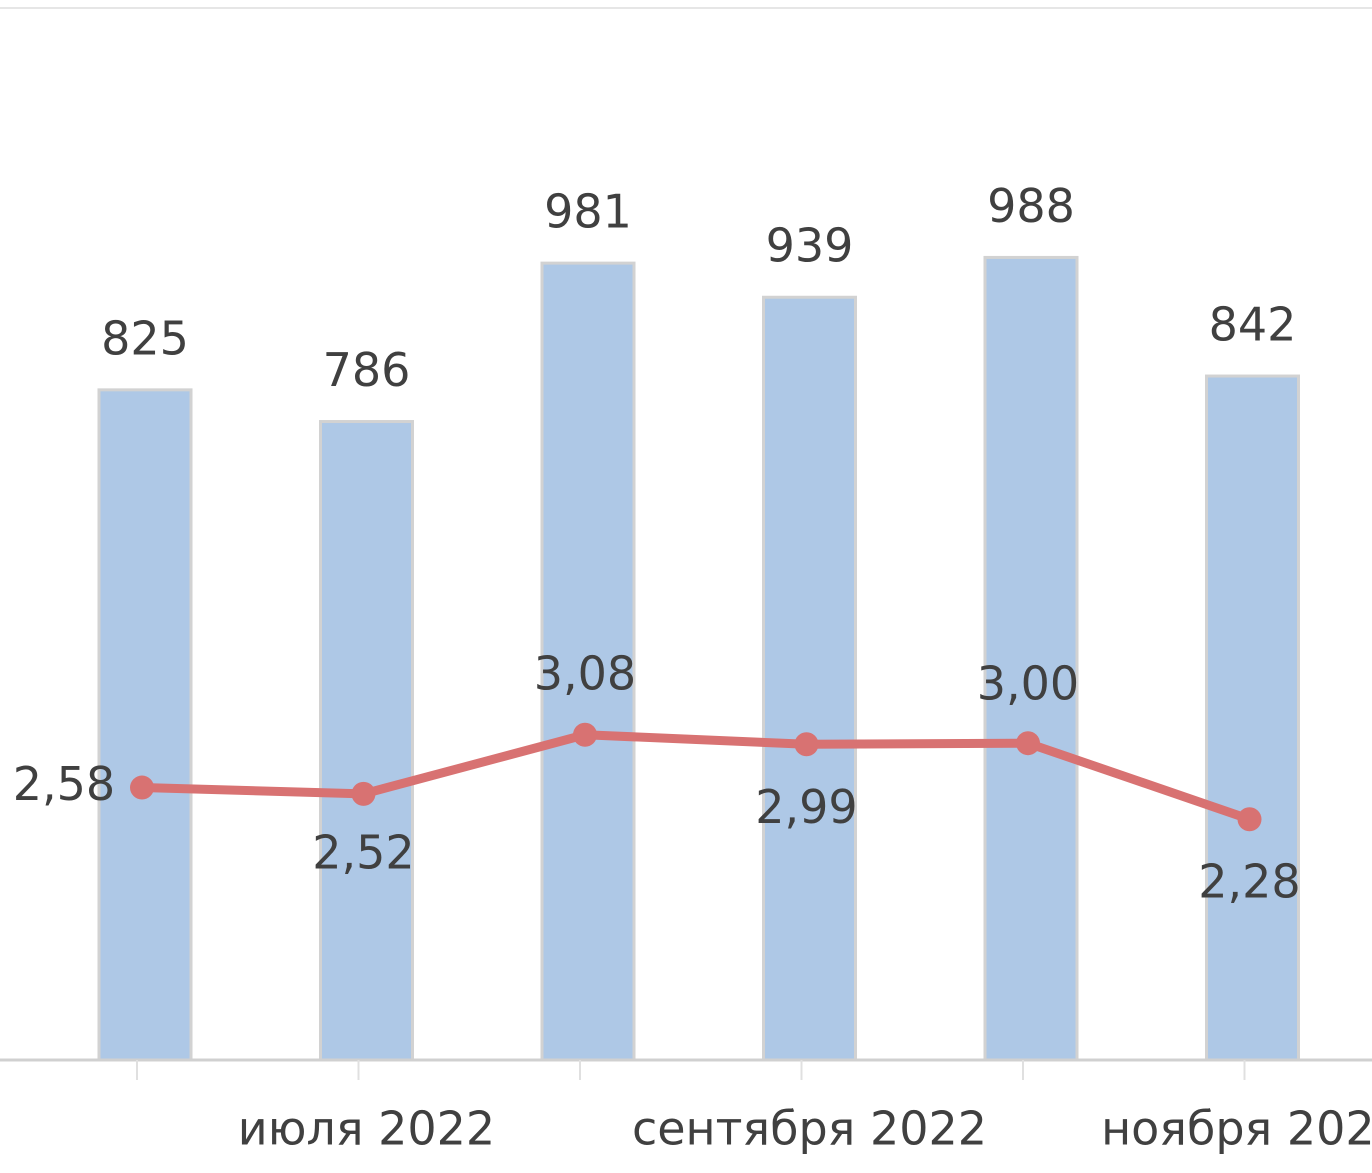  What do you see at coordinates (810, 246) in the screenshot?
I see `bar-label: 939` at bounding box center [810, 246].